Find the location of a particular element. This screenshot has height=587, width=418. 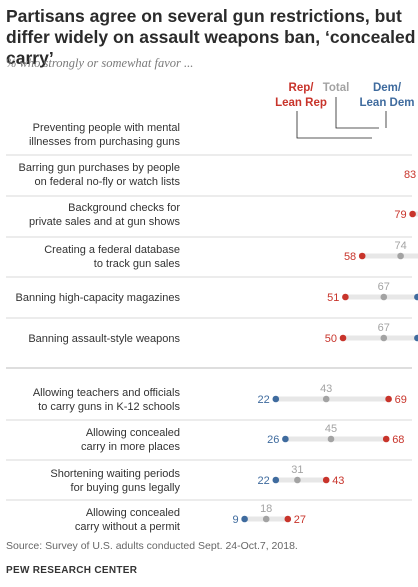

rep-value-label: 79 is located at coordinates (400, 215).